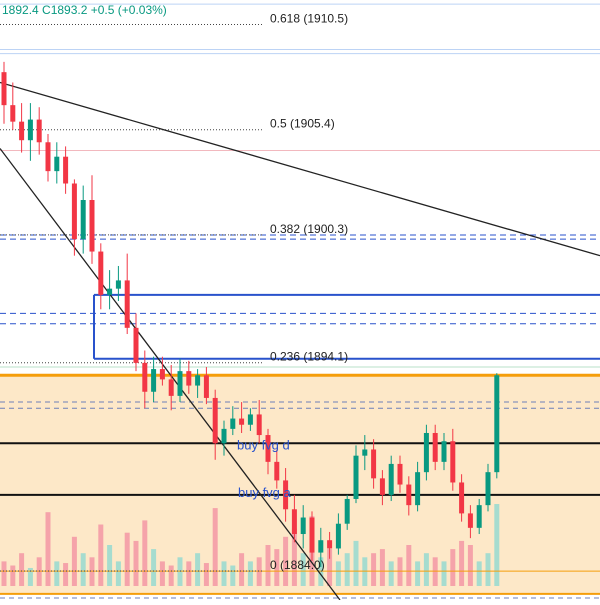 This screenshot has width=600, height=605. I want to click on fib-level-label: 0 (1884.0), so click(297, 565).